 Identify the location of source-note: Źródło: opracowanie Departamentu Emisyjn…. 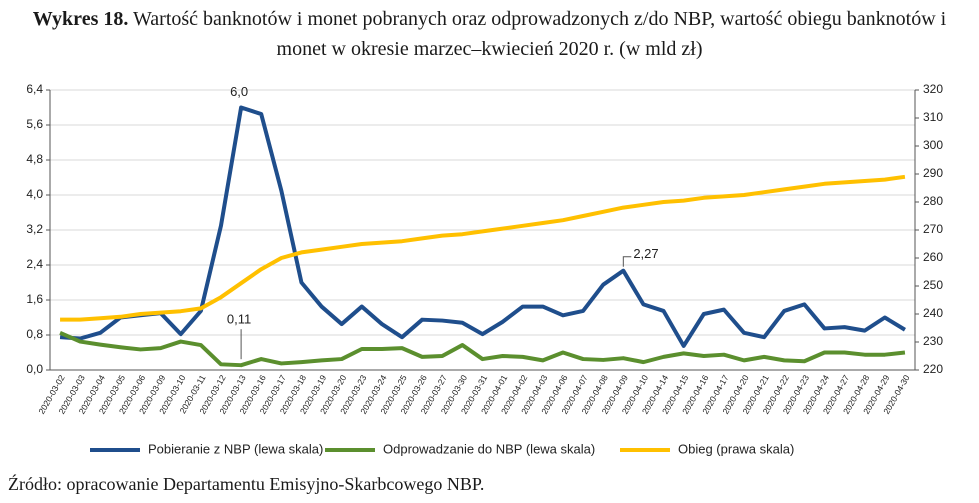
(246, 484).